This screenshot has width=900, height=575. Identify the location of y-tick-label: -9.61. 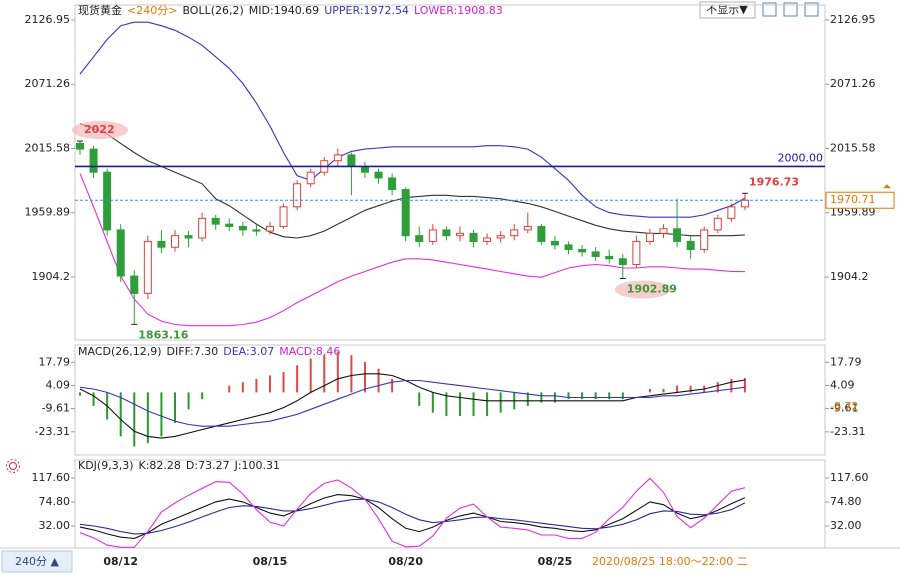
(56, 408).